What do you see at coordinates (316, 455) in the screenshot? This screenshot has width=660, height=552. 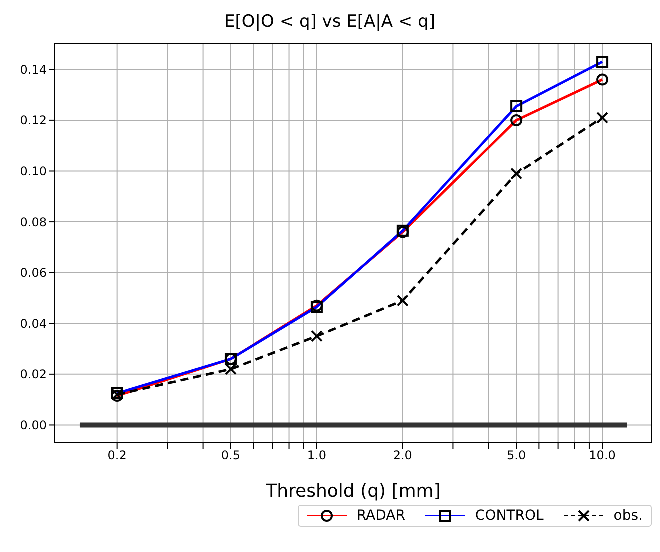 I see `x-tick-label: 1.0` at bounding box center [316, 455].